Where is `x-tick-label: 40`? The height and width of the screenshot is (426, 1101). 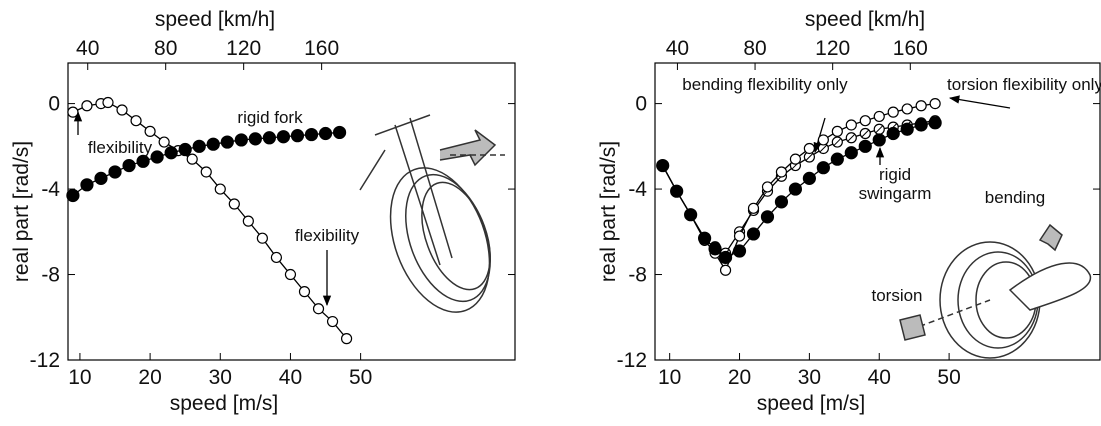 x-tick-label: 40 is located at coordinates (879, 377).